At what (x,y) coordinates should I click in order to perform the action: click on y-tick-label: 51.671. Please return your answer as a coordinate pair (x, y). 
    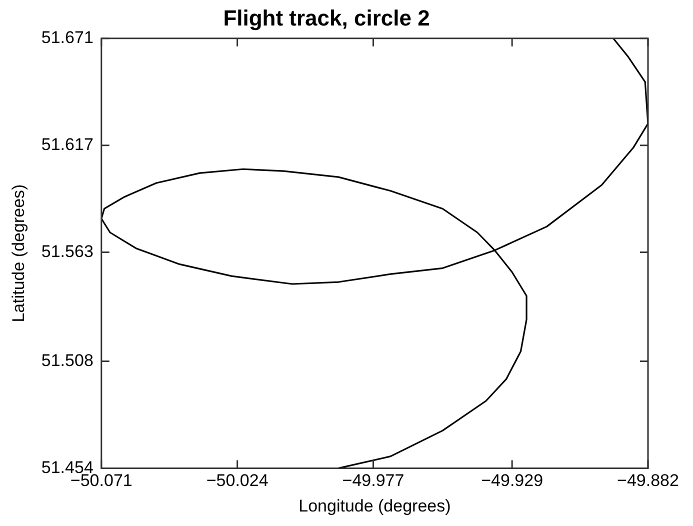
    Looking at the image, I should click on (67, 38).